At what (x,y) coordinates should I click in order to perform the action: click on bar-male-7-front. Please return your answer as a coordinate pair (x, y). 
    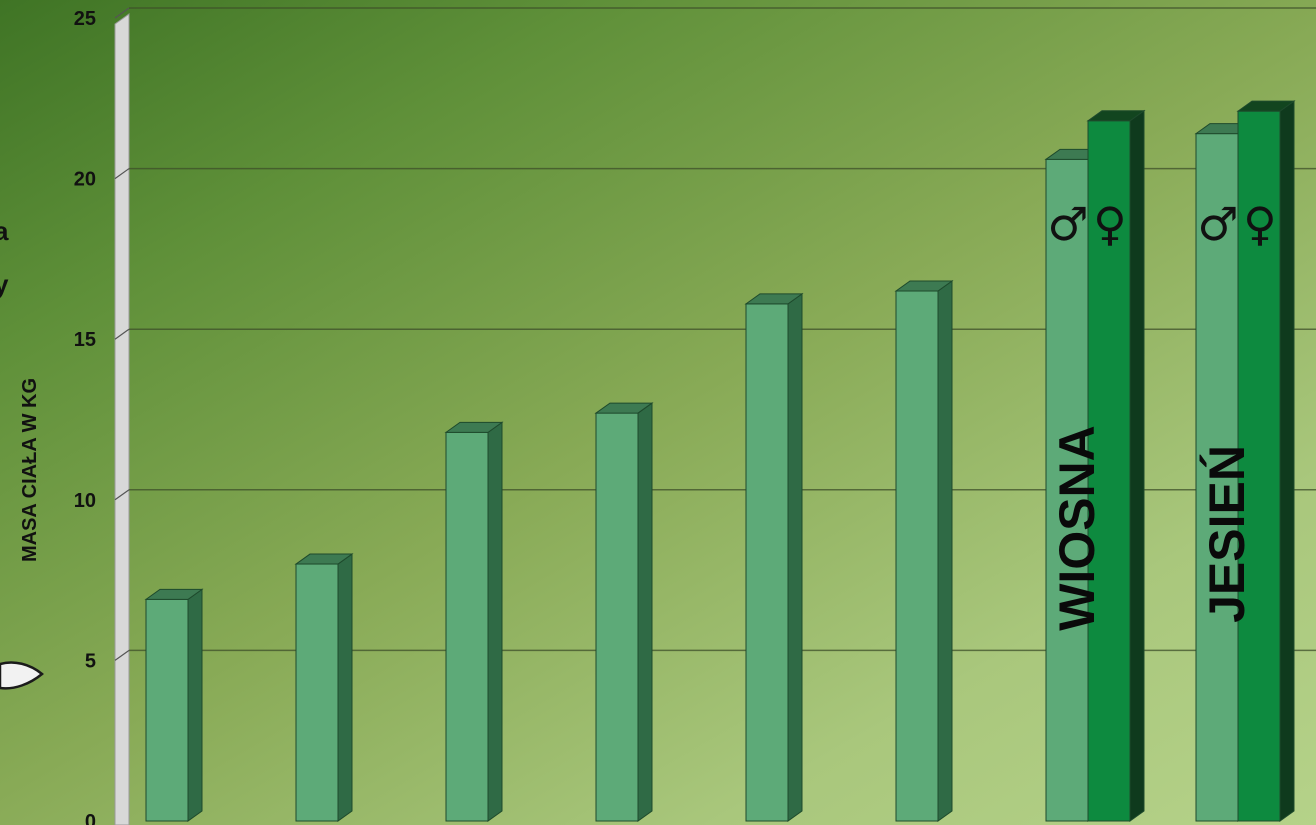
    Looking at the image, I should click on (1067, 490).